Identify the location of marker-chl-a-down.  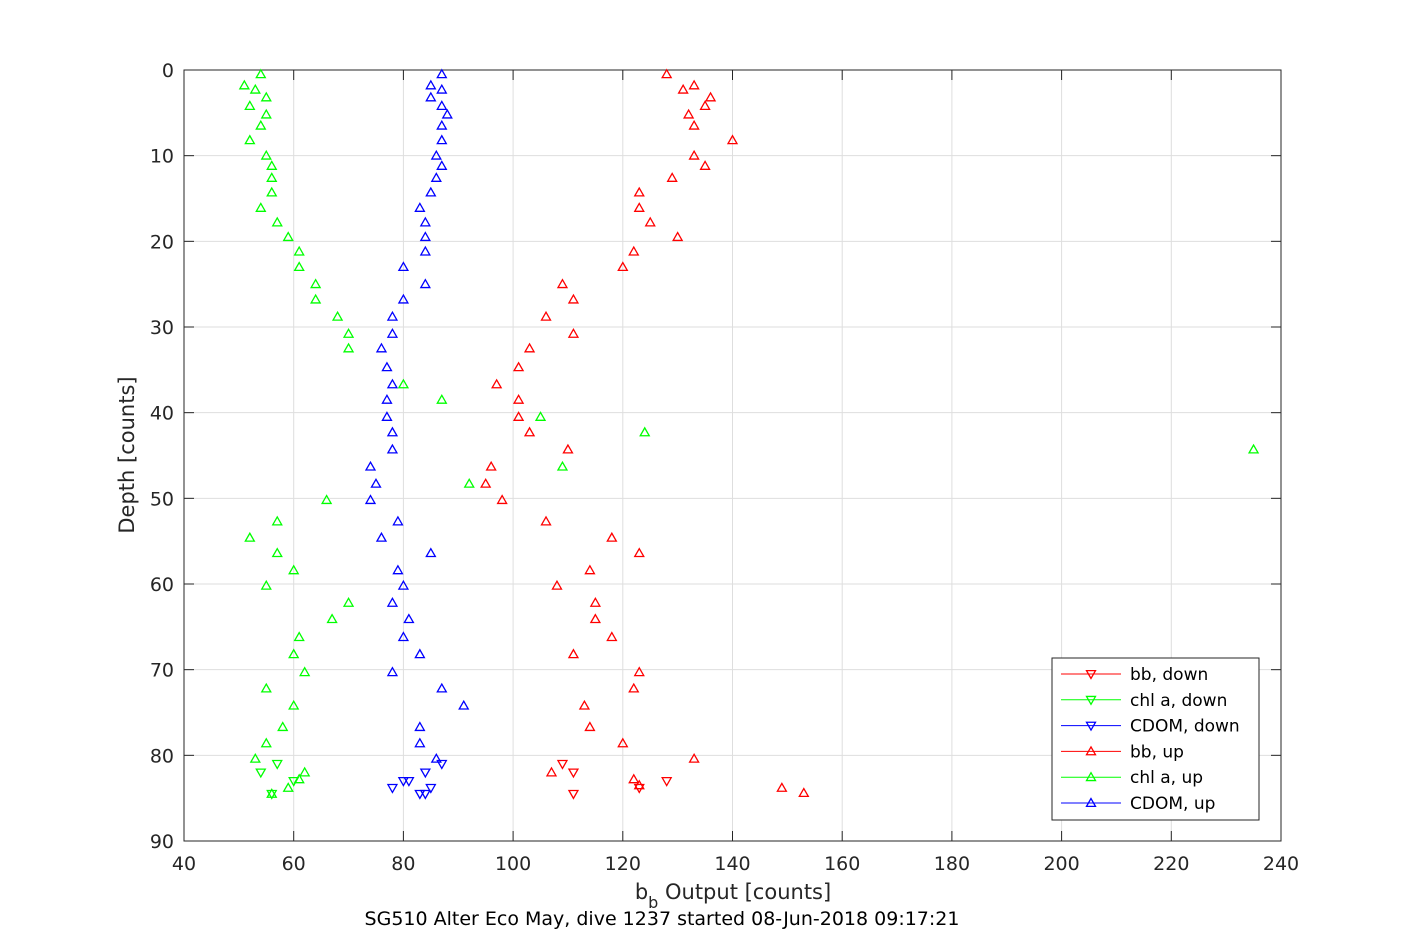
(261, 773).